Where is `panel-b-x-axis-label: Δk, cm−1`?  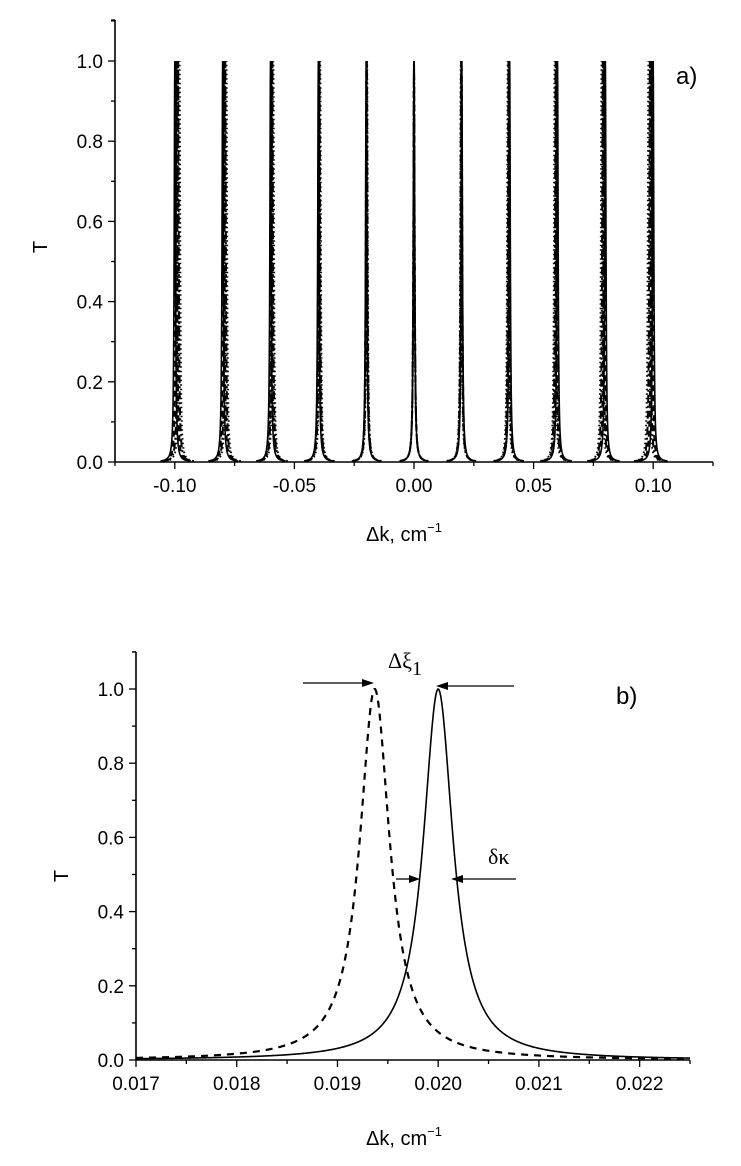 panel-b-x-axis-label: Δk, cm−1 is located at coordinates (404, 1137).